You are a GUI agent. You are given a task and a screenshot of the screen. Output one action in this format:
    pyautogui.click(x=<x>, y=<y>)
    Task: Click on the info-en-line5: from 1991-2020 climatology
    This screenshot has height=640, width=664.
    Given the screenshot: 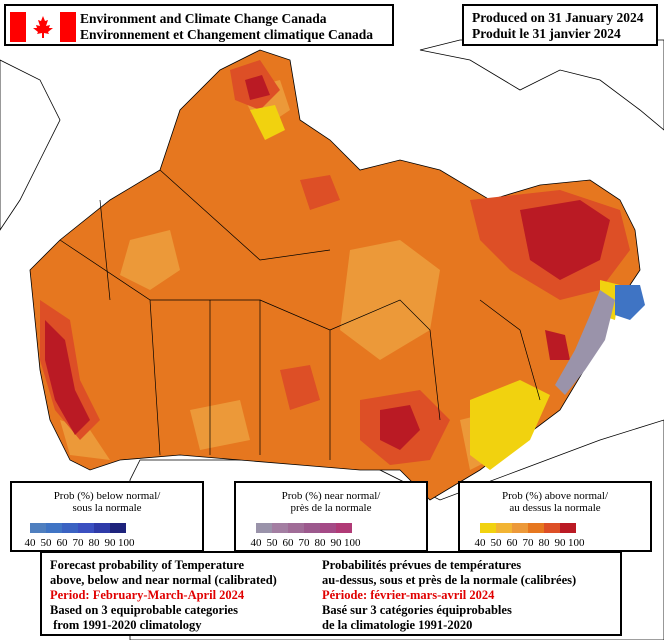 What is the action you would take?
    pyautogui.click(x=126, y=625)
    